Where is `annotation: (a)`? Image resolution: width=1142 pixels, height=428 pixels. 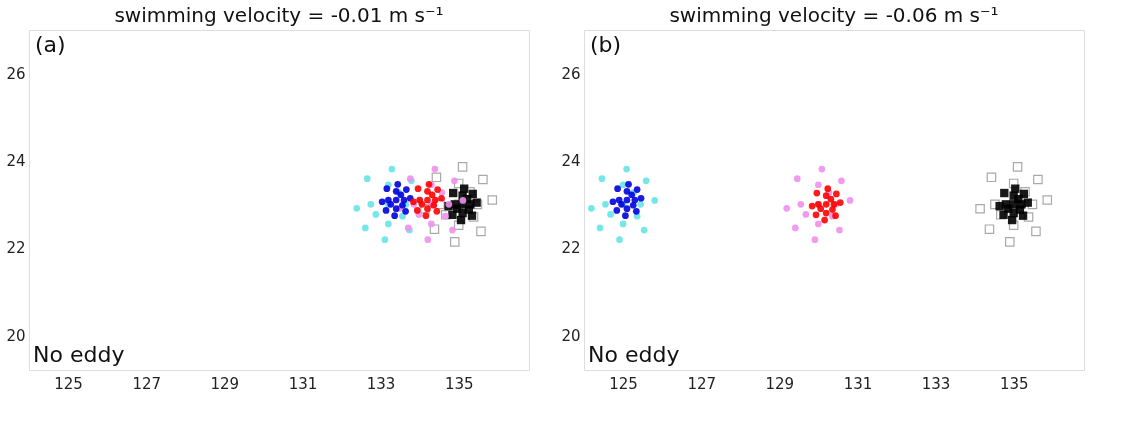 annotation: (a) is located at coordinates (50, 44).